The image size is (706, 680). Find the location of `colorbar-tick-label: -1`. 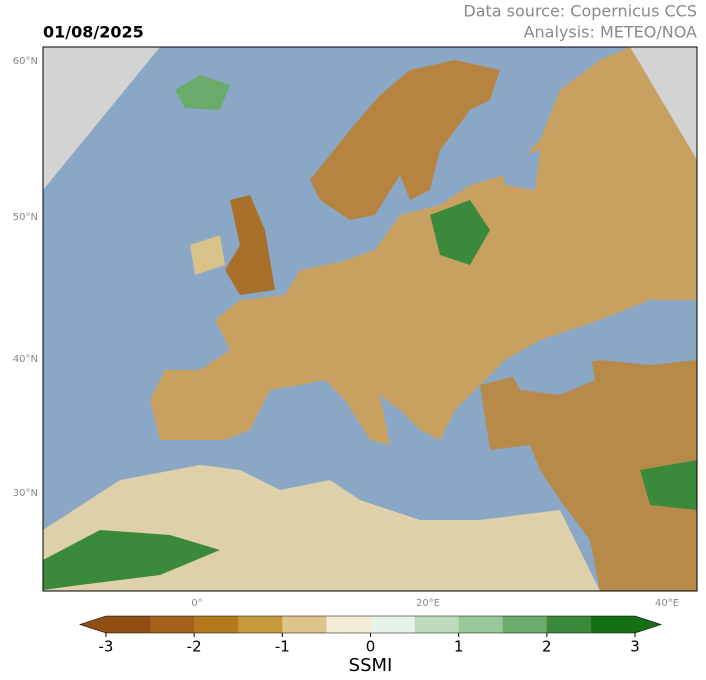

colorbar-tick-label: -1 is located at coordinates (282, 647).